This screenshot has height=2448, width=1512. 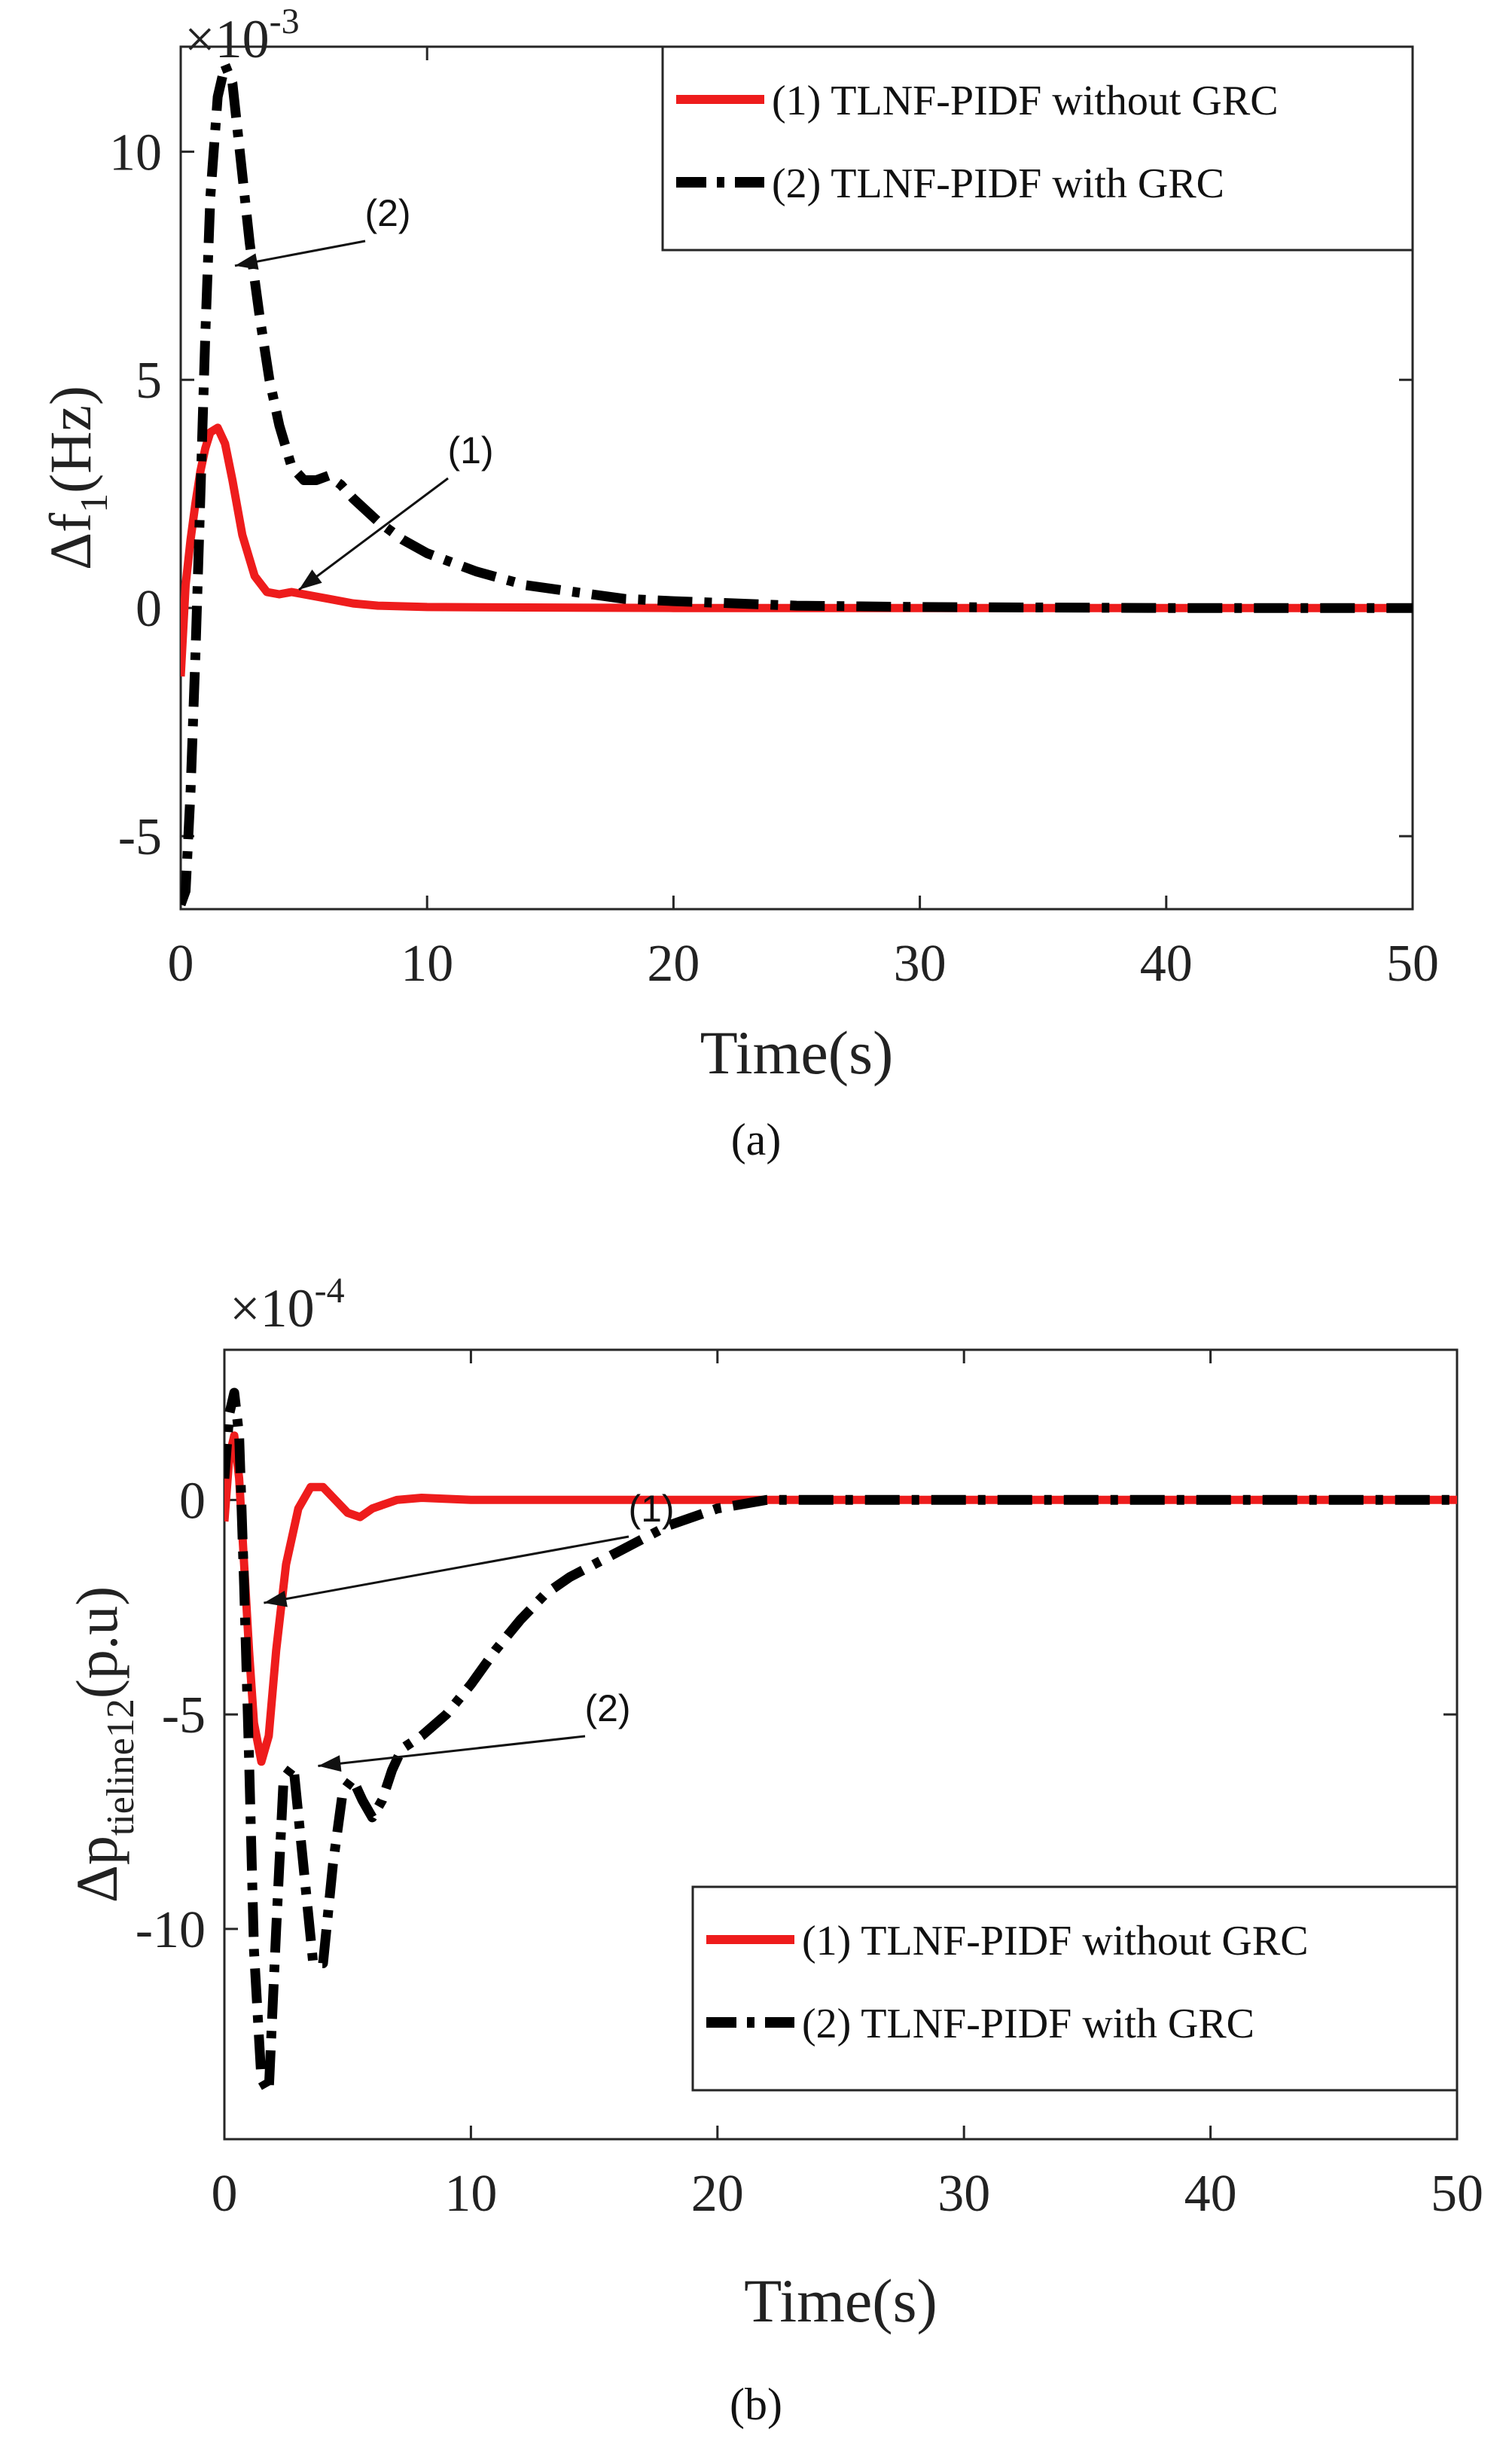 I want to click on y-label-main: Δf, so click(x=70, y=541).